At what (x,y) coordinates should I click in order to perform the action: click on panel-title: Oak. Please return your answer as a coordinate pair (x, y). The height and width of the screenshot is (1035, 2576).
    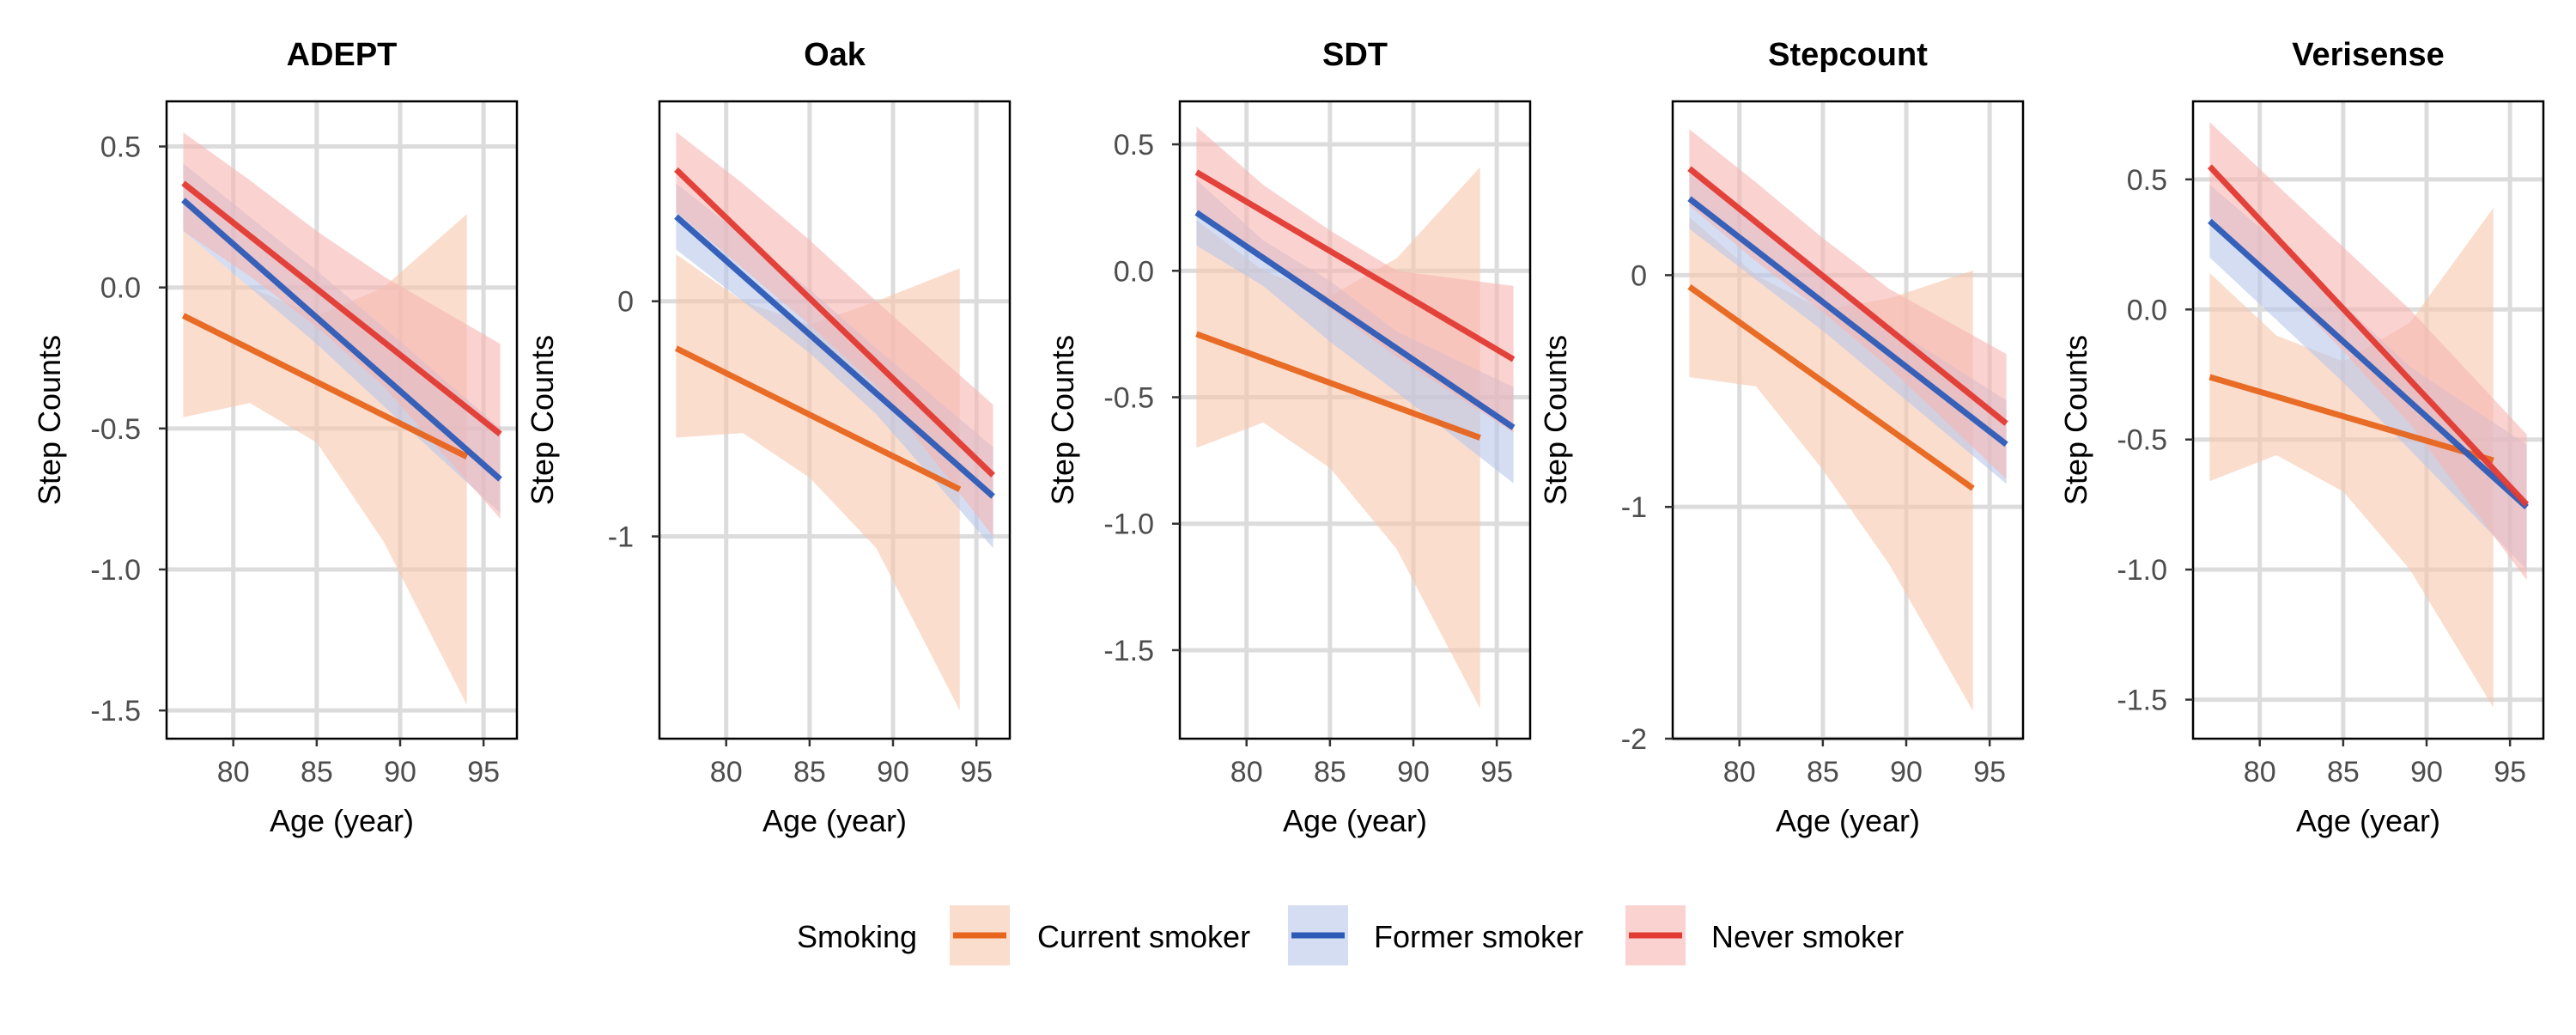
    Looking at the image, I should click on (835, 55).